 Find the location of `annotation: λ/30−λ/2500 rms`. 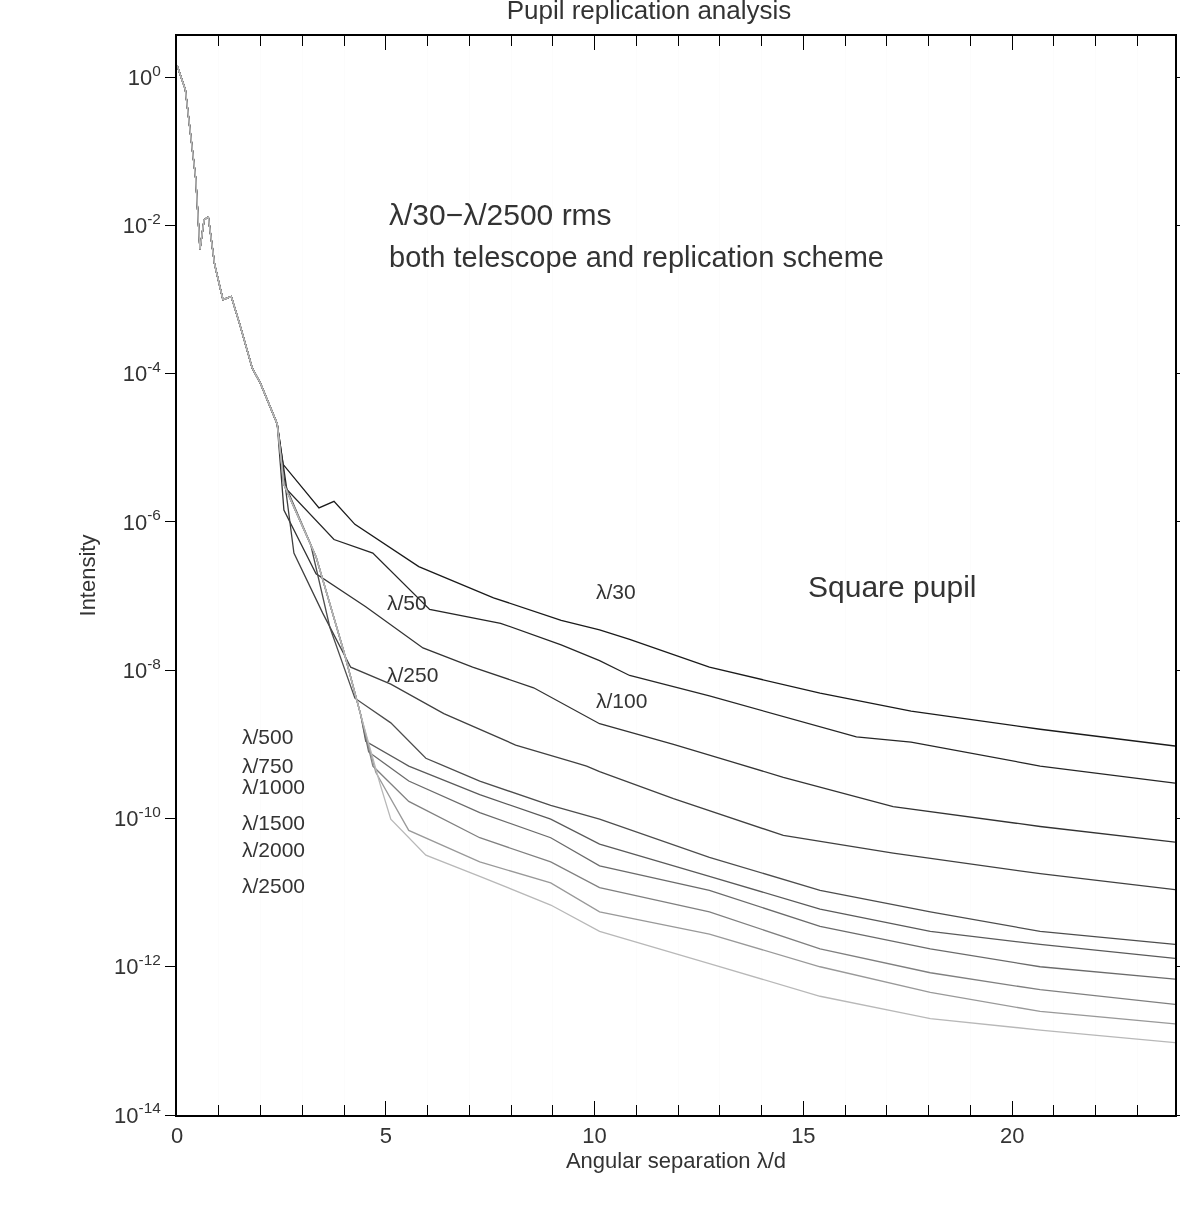

annotation: λ/30−λ/2500 rms is located at coordinates (500, 214).